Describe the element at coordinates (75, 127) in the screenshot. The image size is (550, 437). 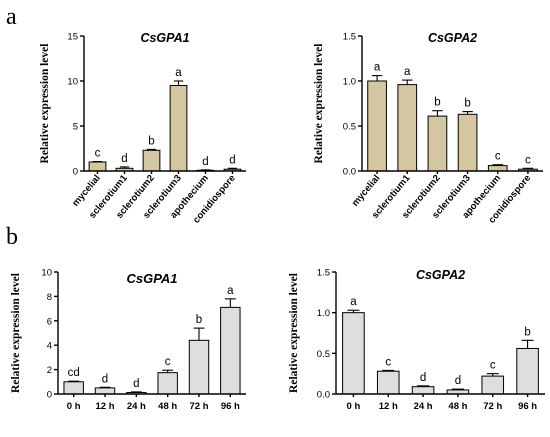
I see `y-tick-label-1: 5` at that location.